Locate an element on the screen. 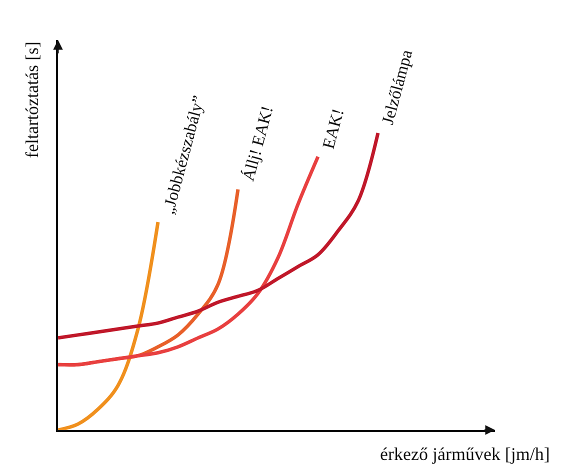 This screenshot has height=472, width=569. x-axis-title: érkező járművek [jm/h] is located at coordinates (465, 454).